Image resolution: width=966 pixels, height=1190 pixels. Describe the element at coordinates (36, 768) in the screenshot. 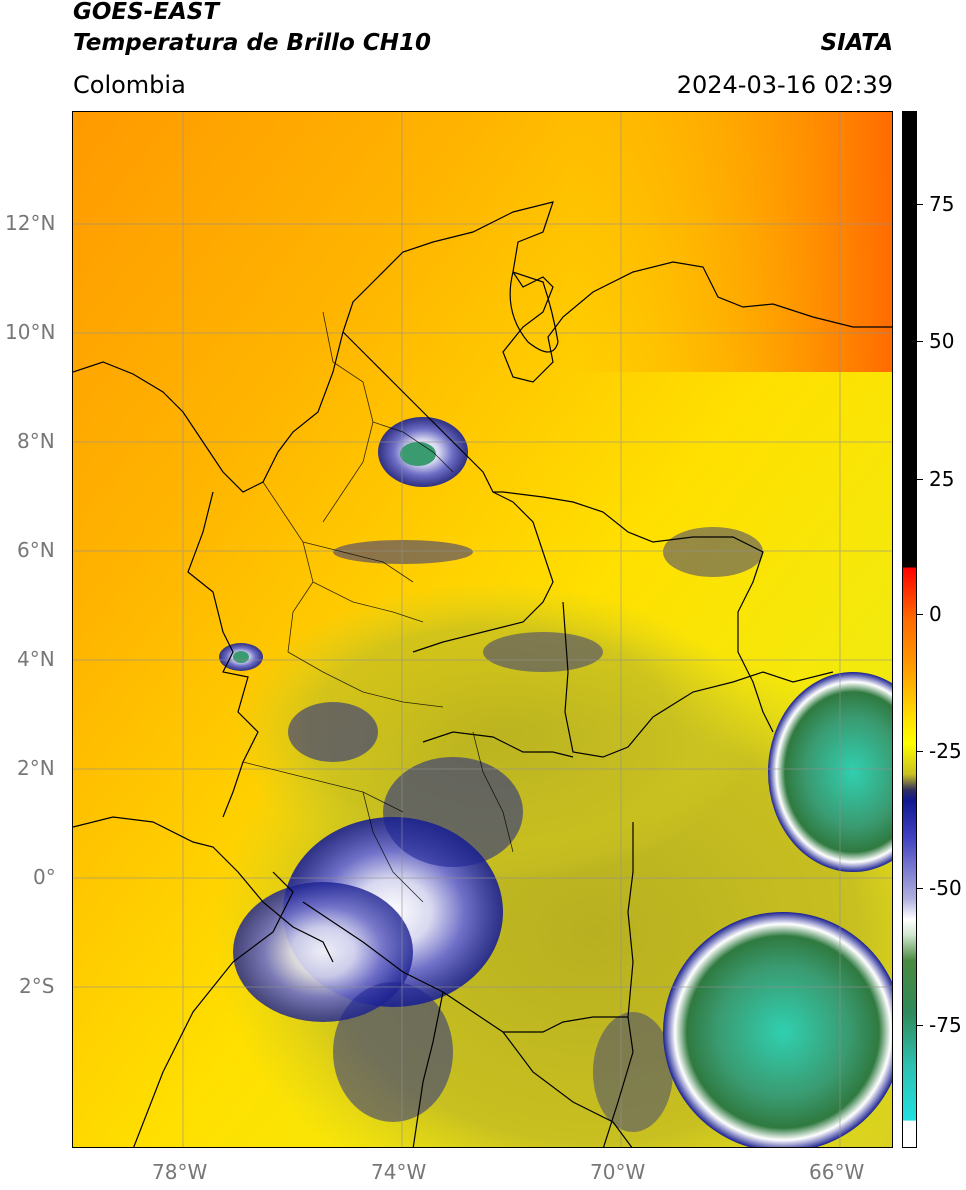

I see `lat-label-2n: 2°N` at that location.